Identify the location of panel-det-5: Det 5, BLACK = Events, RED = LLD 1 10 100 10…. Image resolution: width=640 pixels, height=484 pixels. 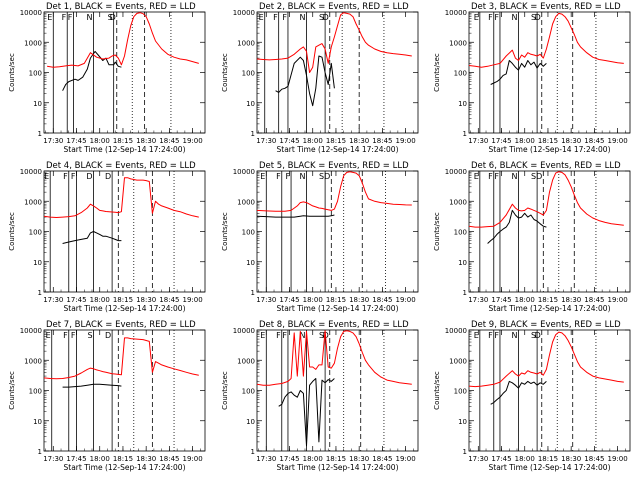
(320, 237).